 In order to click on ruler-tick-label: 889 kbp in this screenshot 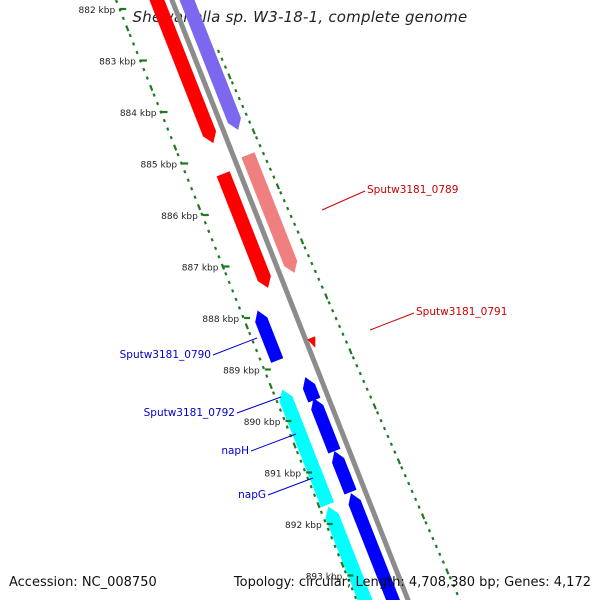, I will do `click(241, 372)`.